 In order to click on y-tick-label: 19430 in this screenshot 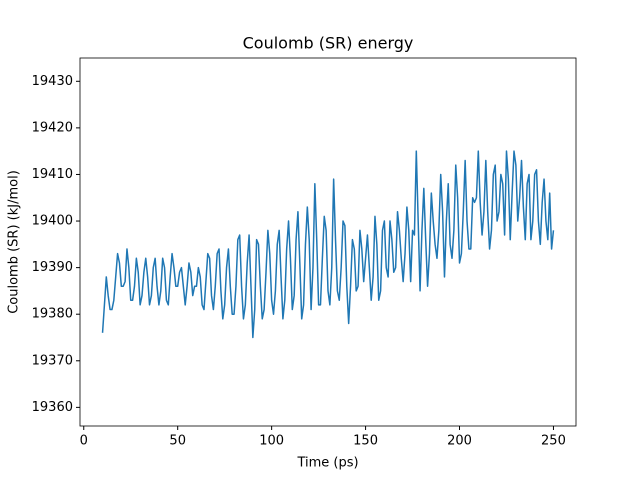, I will do `click(52, 81)`.